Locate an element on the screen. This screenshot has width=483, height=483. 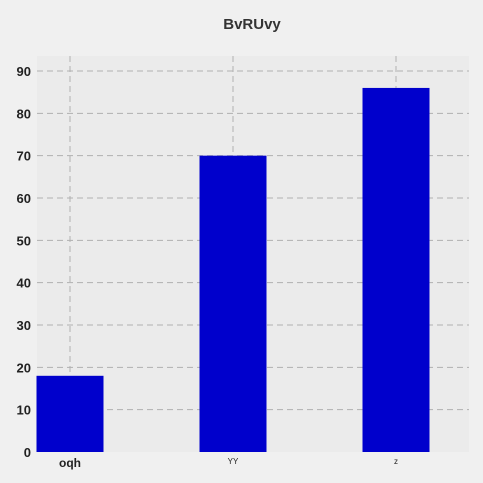
y-tick-label: 40 is located at coordinates (24, 283).